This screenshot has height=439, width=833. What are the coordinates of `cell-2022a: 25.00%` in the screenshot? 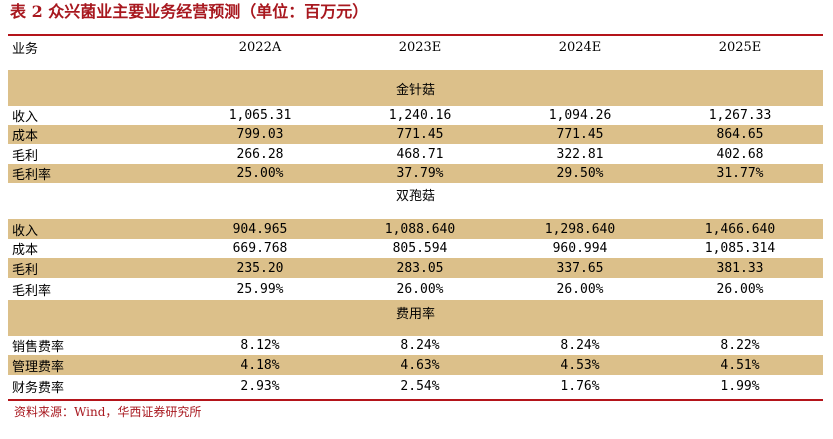 It's located at (260, 173).